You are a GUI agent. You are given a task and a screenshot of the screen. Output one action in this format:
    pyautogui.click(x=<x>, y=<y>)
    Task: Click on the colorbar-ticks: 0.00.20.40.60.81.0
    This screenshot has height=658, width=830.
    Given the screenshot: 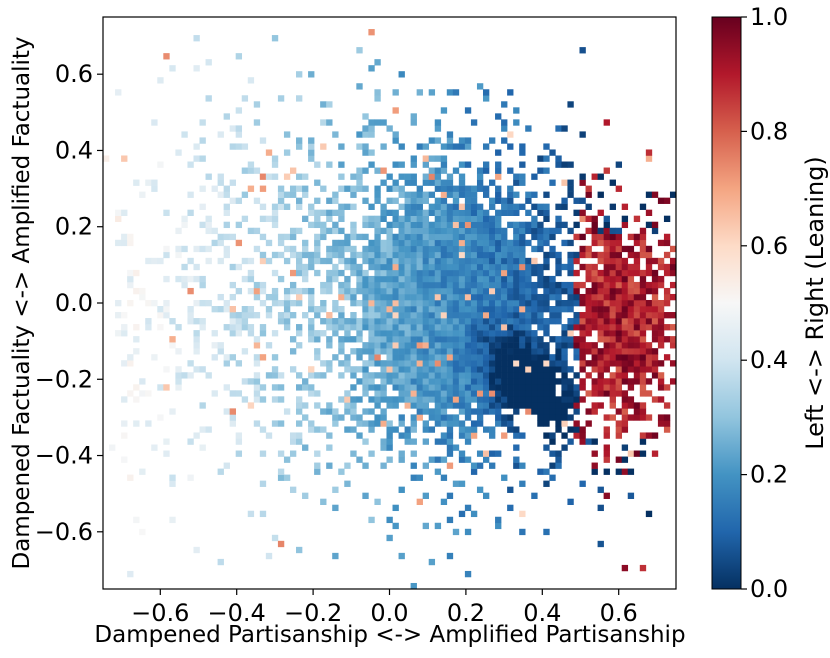 What is the action you would take?
    pyautogui.click(x=764, y=303)
    